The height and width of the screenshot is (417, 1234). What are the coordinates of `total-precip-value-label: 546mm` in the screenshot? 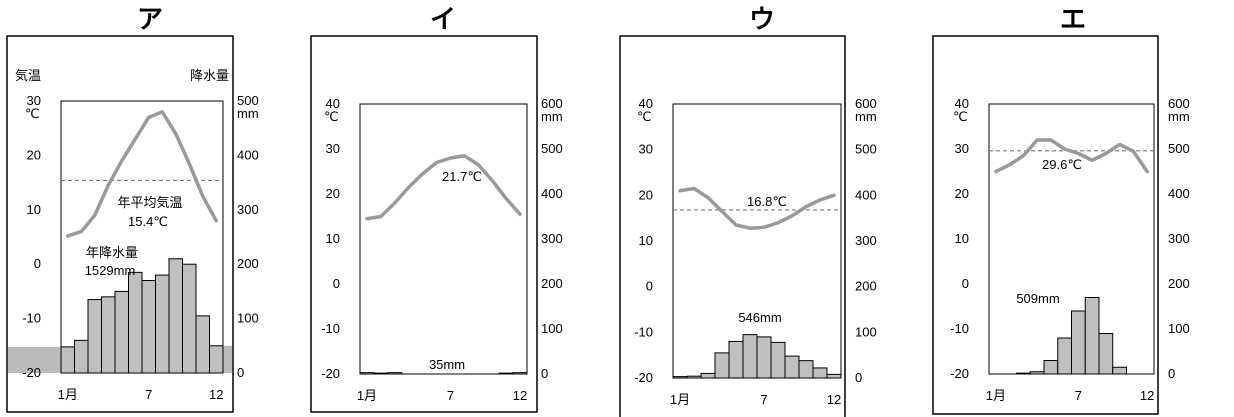 It's located at (759, 317).